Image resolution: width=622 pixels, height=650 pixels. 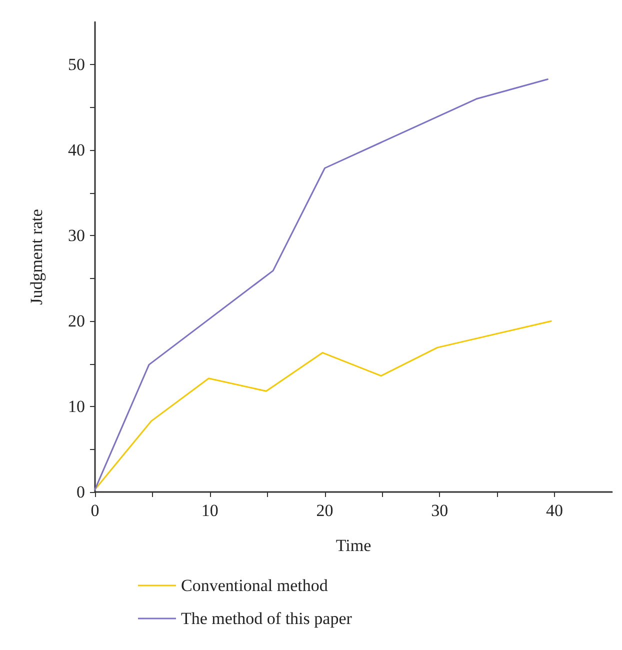 What do you see at coordinates (76, 236) in the screenshot?
I see `y-tick-label: 30` at bounding box center [76, 236].